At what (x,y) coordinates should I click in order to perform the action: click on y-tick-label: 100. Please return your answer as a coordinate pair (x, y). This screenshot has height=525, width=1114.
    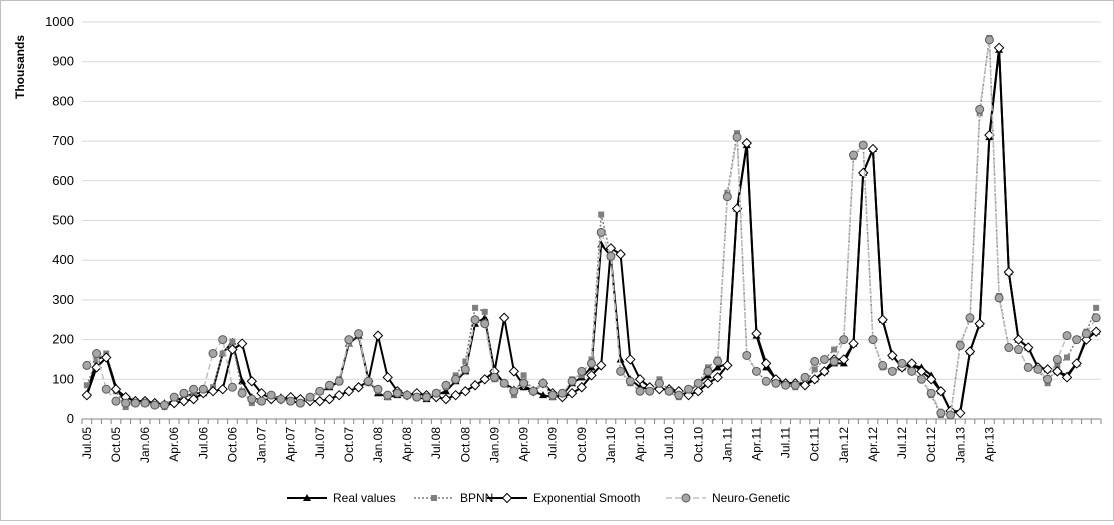
    Looking at the image, I should click on (63, 378).